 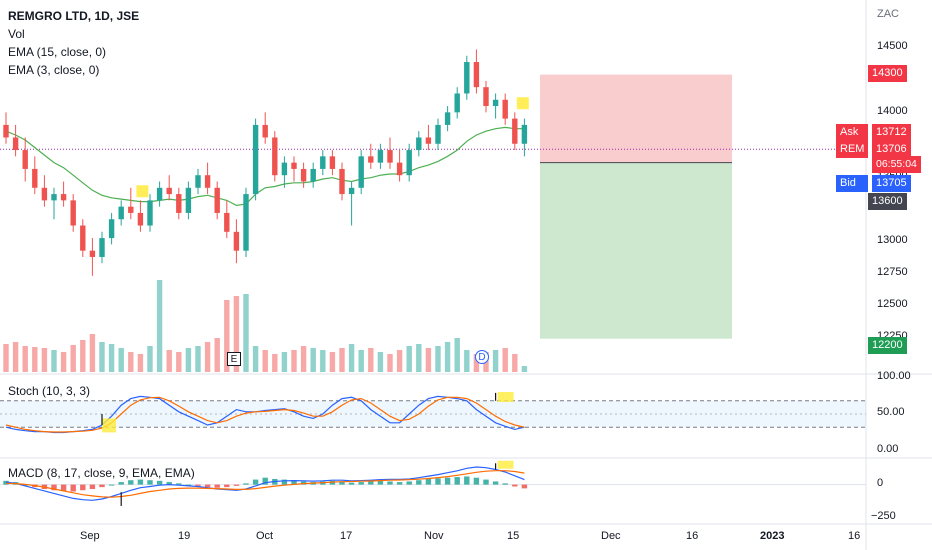 I want to click on time-tick: 16, so click(x=854, y=536).